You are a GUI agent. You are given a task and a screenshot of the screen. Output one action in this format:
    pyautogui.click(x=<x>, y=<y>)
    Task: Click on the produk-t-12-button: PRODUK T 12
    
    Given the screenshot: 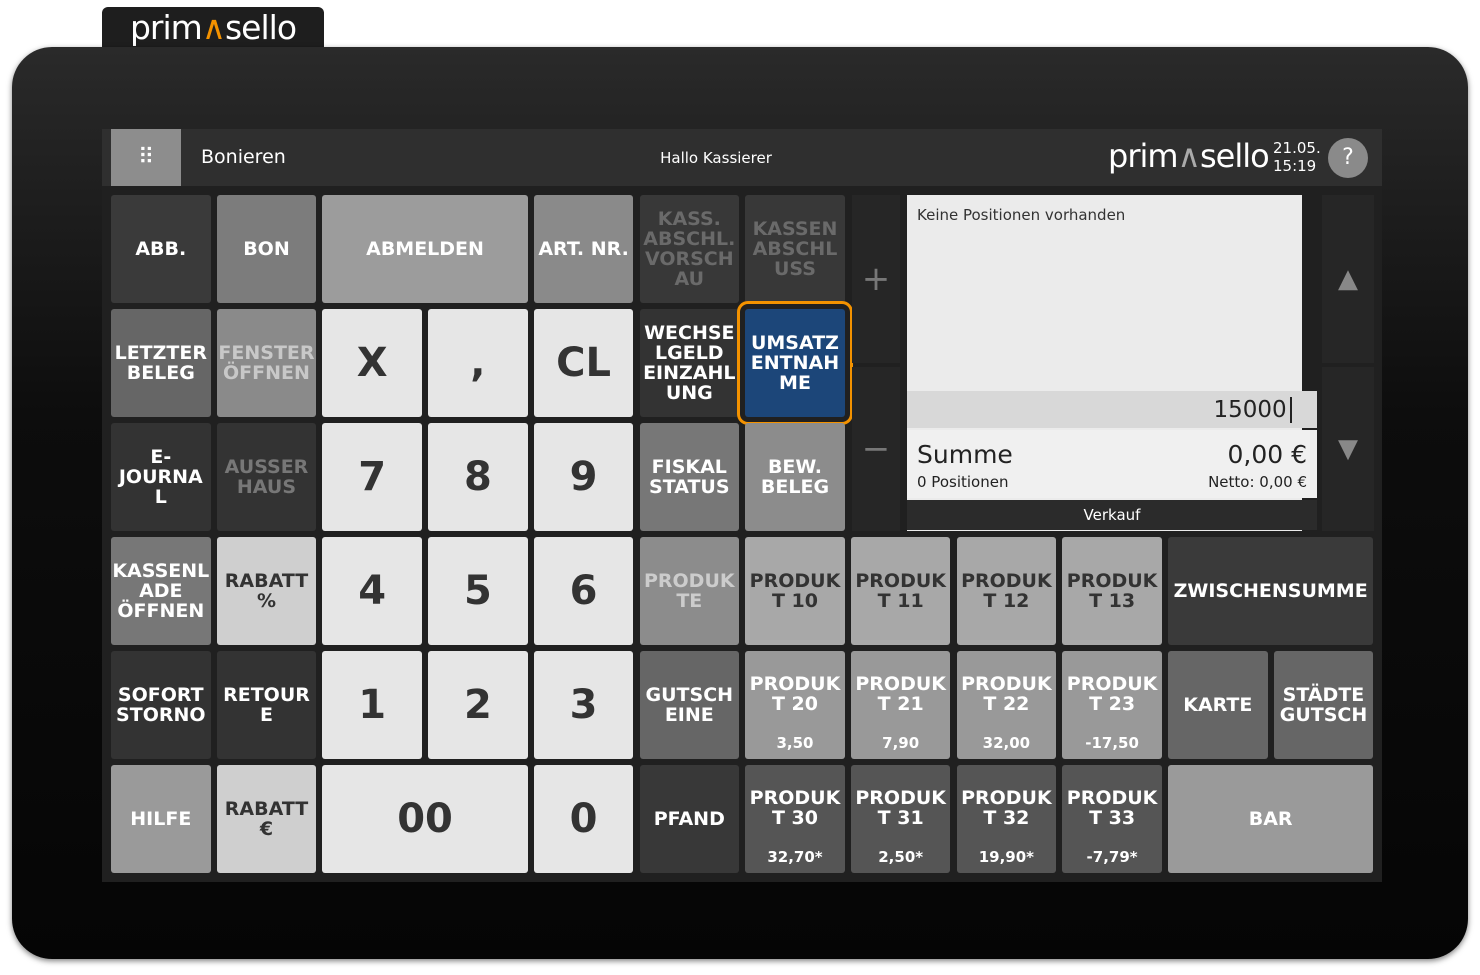 What is the action you would take?
    pyautogui.click(x=1006, y=591)
    